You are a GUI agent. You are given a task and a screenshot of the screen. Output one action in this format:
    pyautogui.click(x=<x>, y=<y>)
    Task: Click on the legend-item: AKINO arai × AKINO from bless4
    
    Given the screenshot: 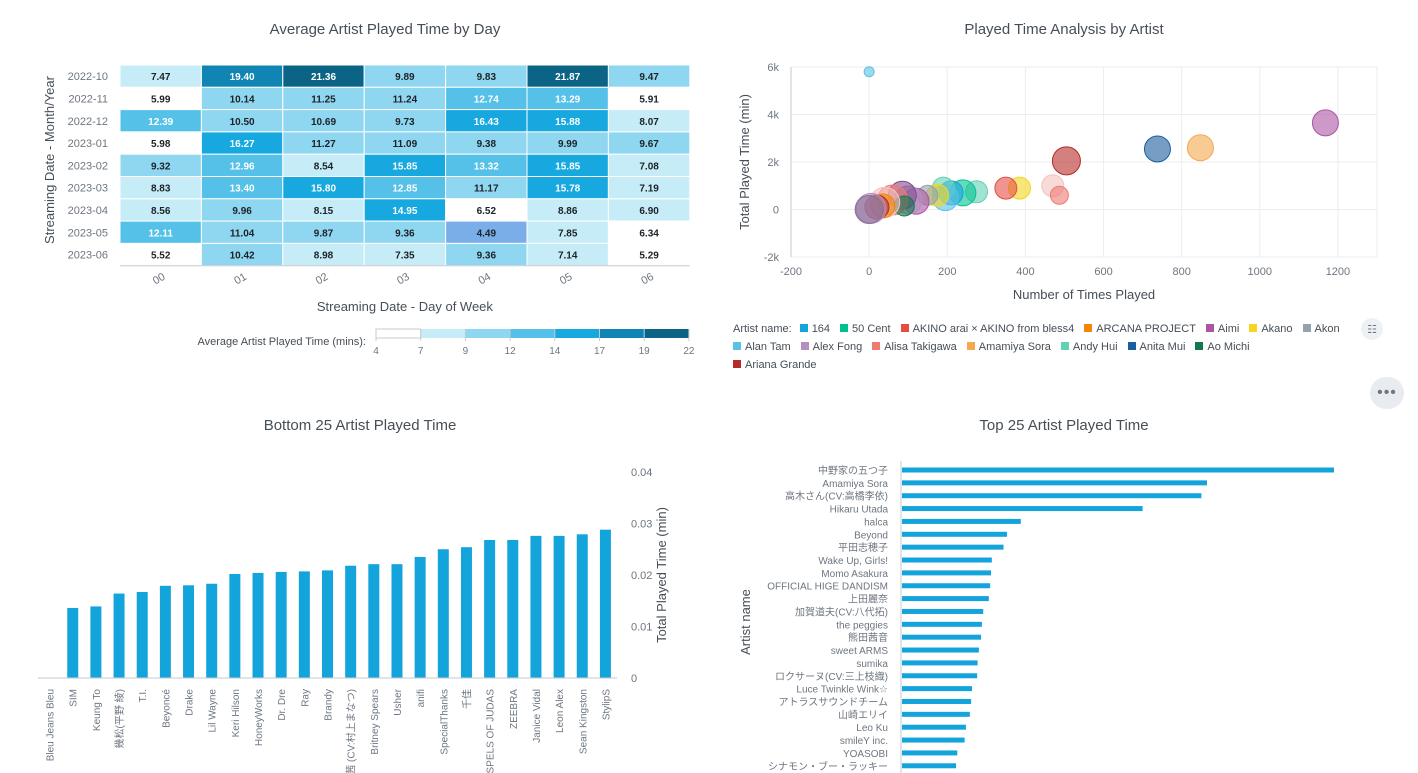 What is the action you would take?
    pyautogui.click(x=987, y=329)
    